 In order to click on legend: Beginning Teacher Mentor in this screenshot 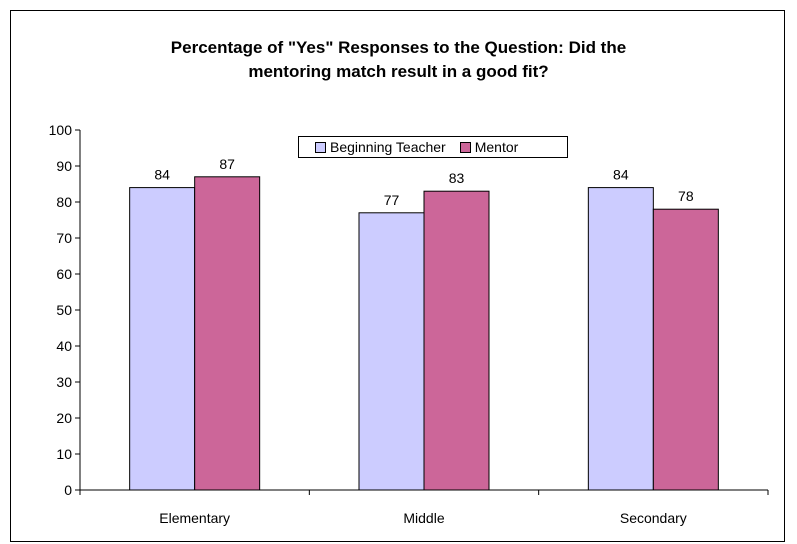, I will do `click(433, 147)`.